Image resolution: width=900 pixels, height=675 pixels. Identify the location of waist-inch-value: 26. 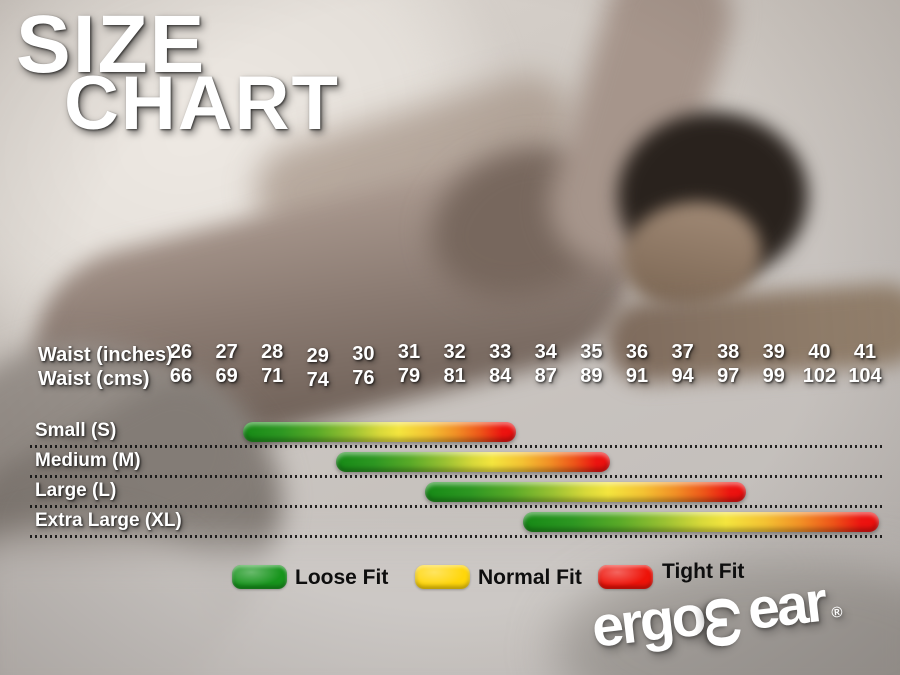
(181, 352).